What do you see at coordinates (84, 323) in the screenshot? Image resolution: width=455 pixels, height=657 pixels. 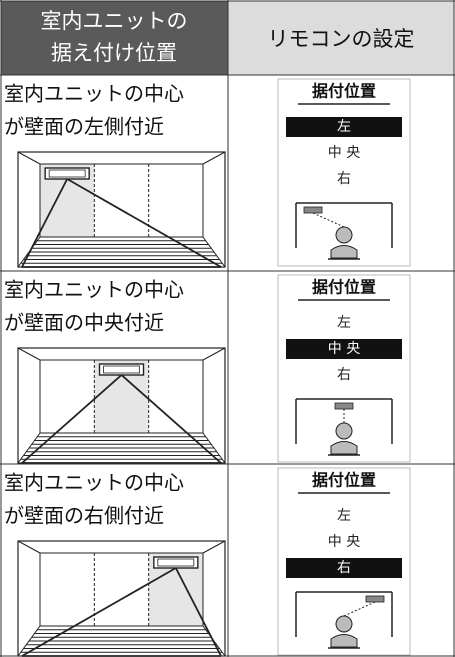 I see `row-text: が壁面の中央付近` at bounding box center [84, 323].